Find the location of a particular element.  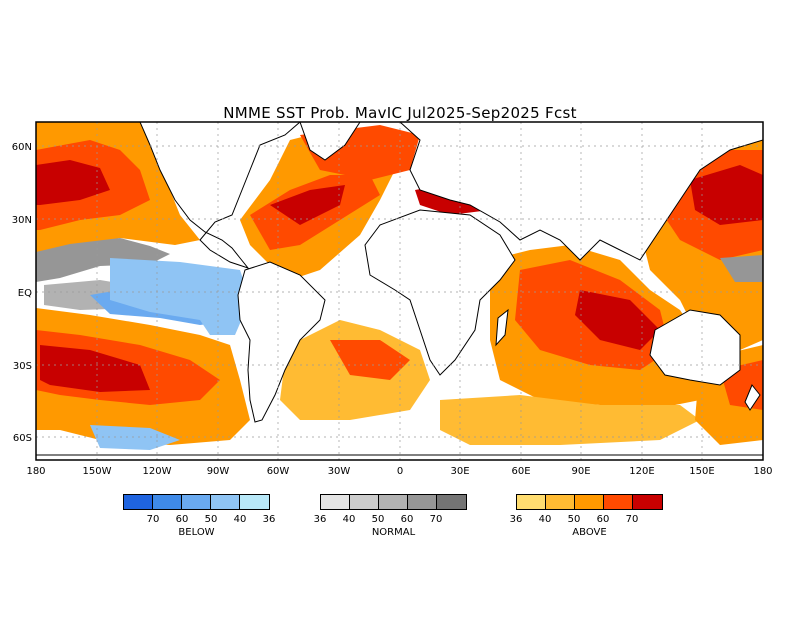

lat-label: 30S is located at coordinates (22, 366).